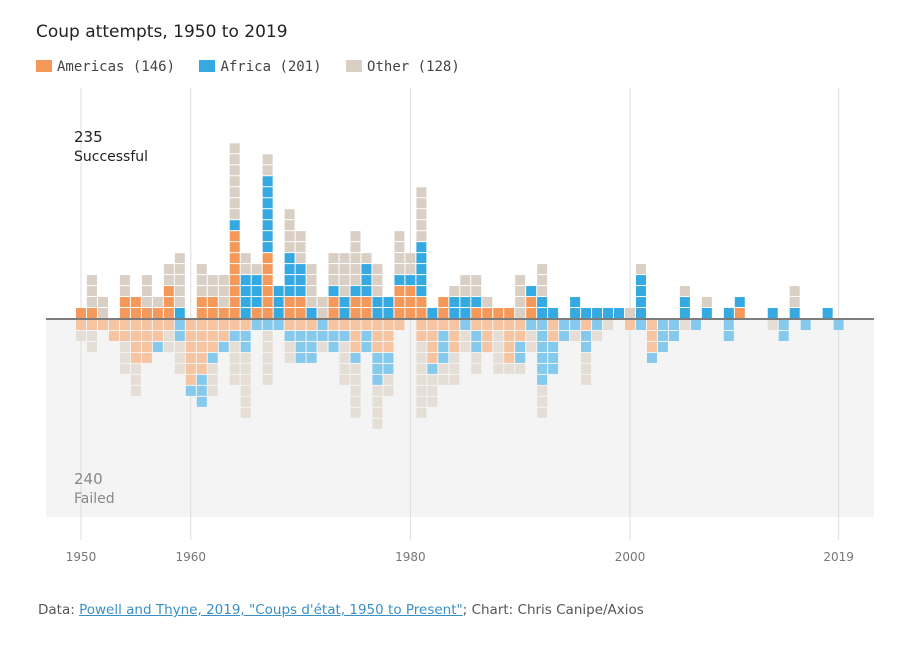 The height and width of the screenshot is (656, 915). What do you see at coordinates (88, 479) in the screenshot?
I see `failed-total: 240` at bounding box center [88, 479].